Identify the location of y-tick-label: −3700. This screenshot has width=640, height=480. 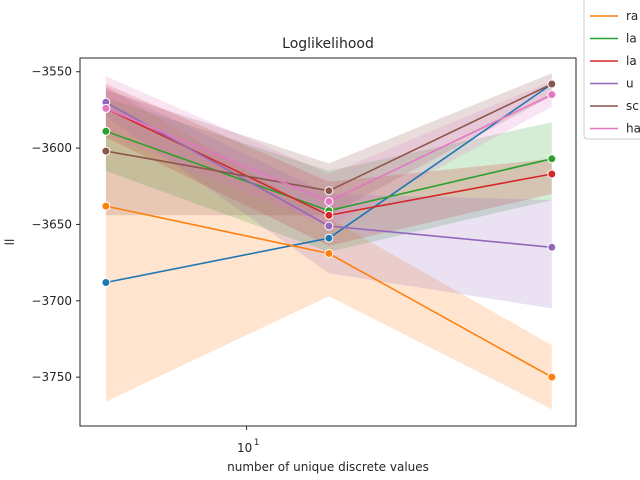
(51, 301).